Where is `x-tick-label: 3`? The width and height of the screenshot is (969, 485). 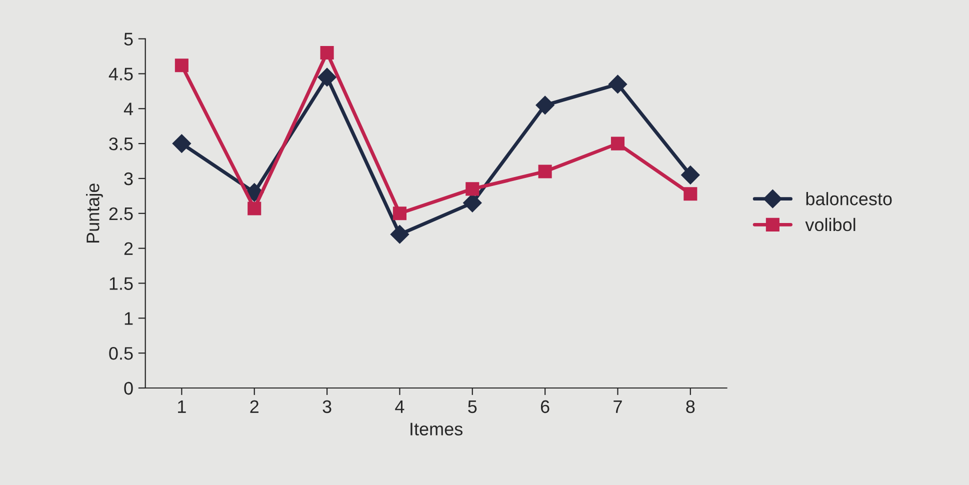 x-tick-label: 3 is located at coordinates (327, 407).